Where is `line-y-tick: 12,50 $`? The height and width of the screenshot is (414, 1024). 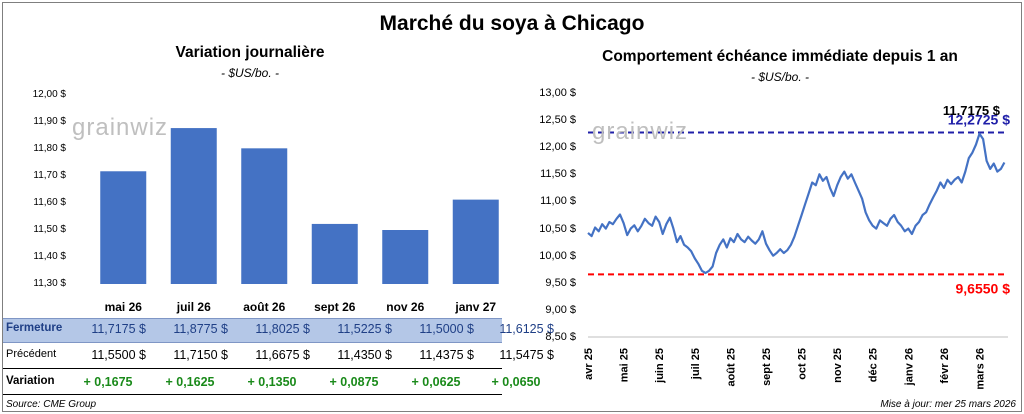 line-y-tick: 12,50 $ is located at coordinates (557, 120).